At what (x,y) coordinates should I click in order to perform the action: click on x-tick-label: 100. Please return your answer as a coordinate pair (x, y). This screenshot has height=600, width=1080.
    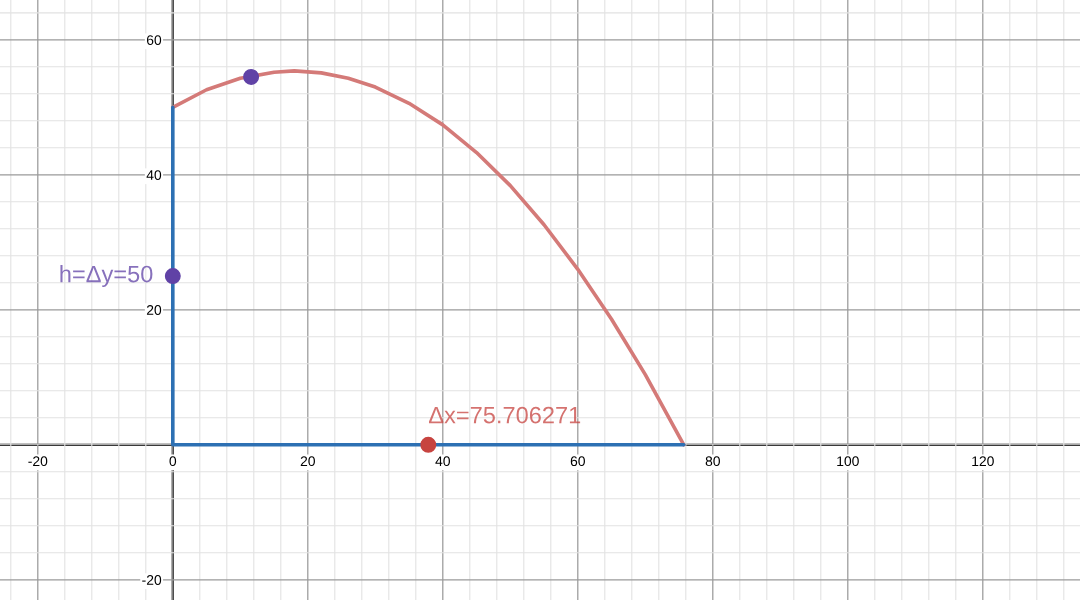
    Looking at the image, I should click on (848, 461).